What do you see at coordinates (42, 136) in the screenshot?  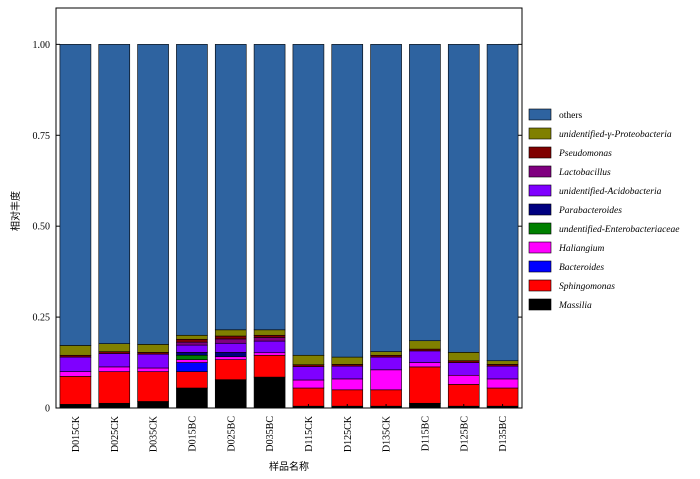 I see `y-tick-label: 0.75` at bounding box center [42, 136].